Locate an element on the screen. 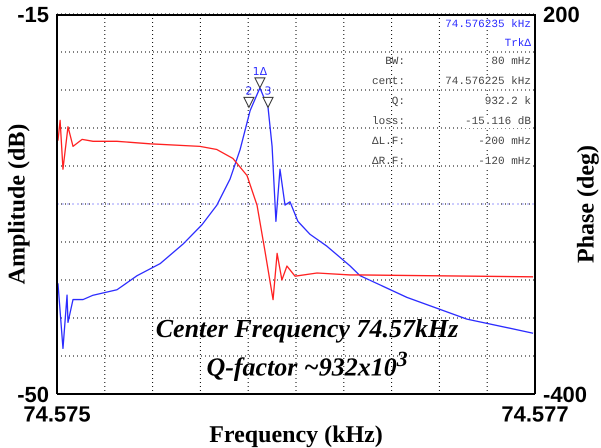 The image size is (601, 448). annotation: -200 mHz is located at coordinates (504, 142).